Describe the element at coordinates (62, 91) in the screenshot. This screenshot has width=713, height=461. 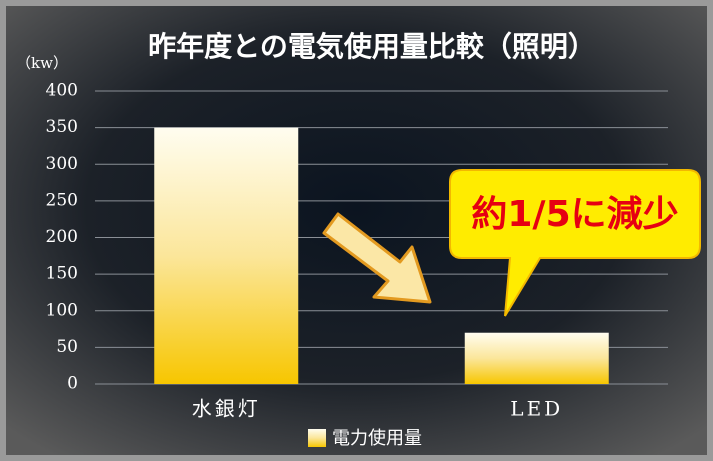
I see `y-tick-label: 400` at that location.